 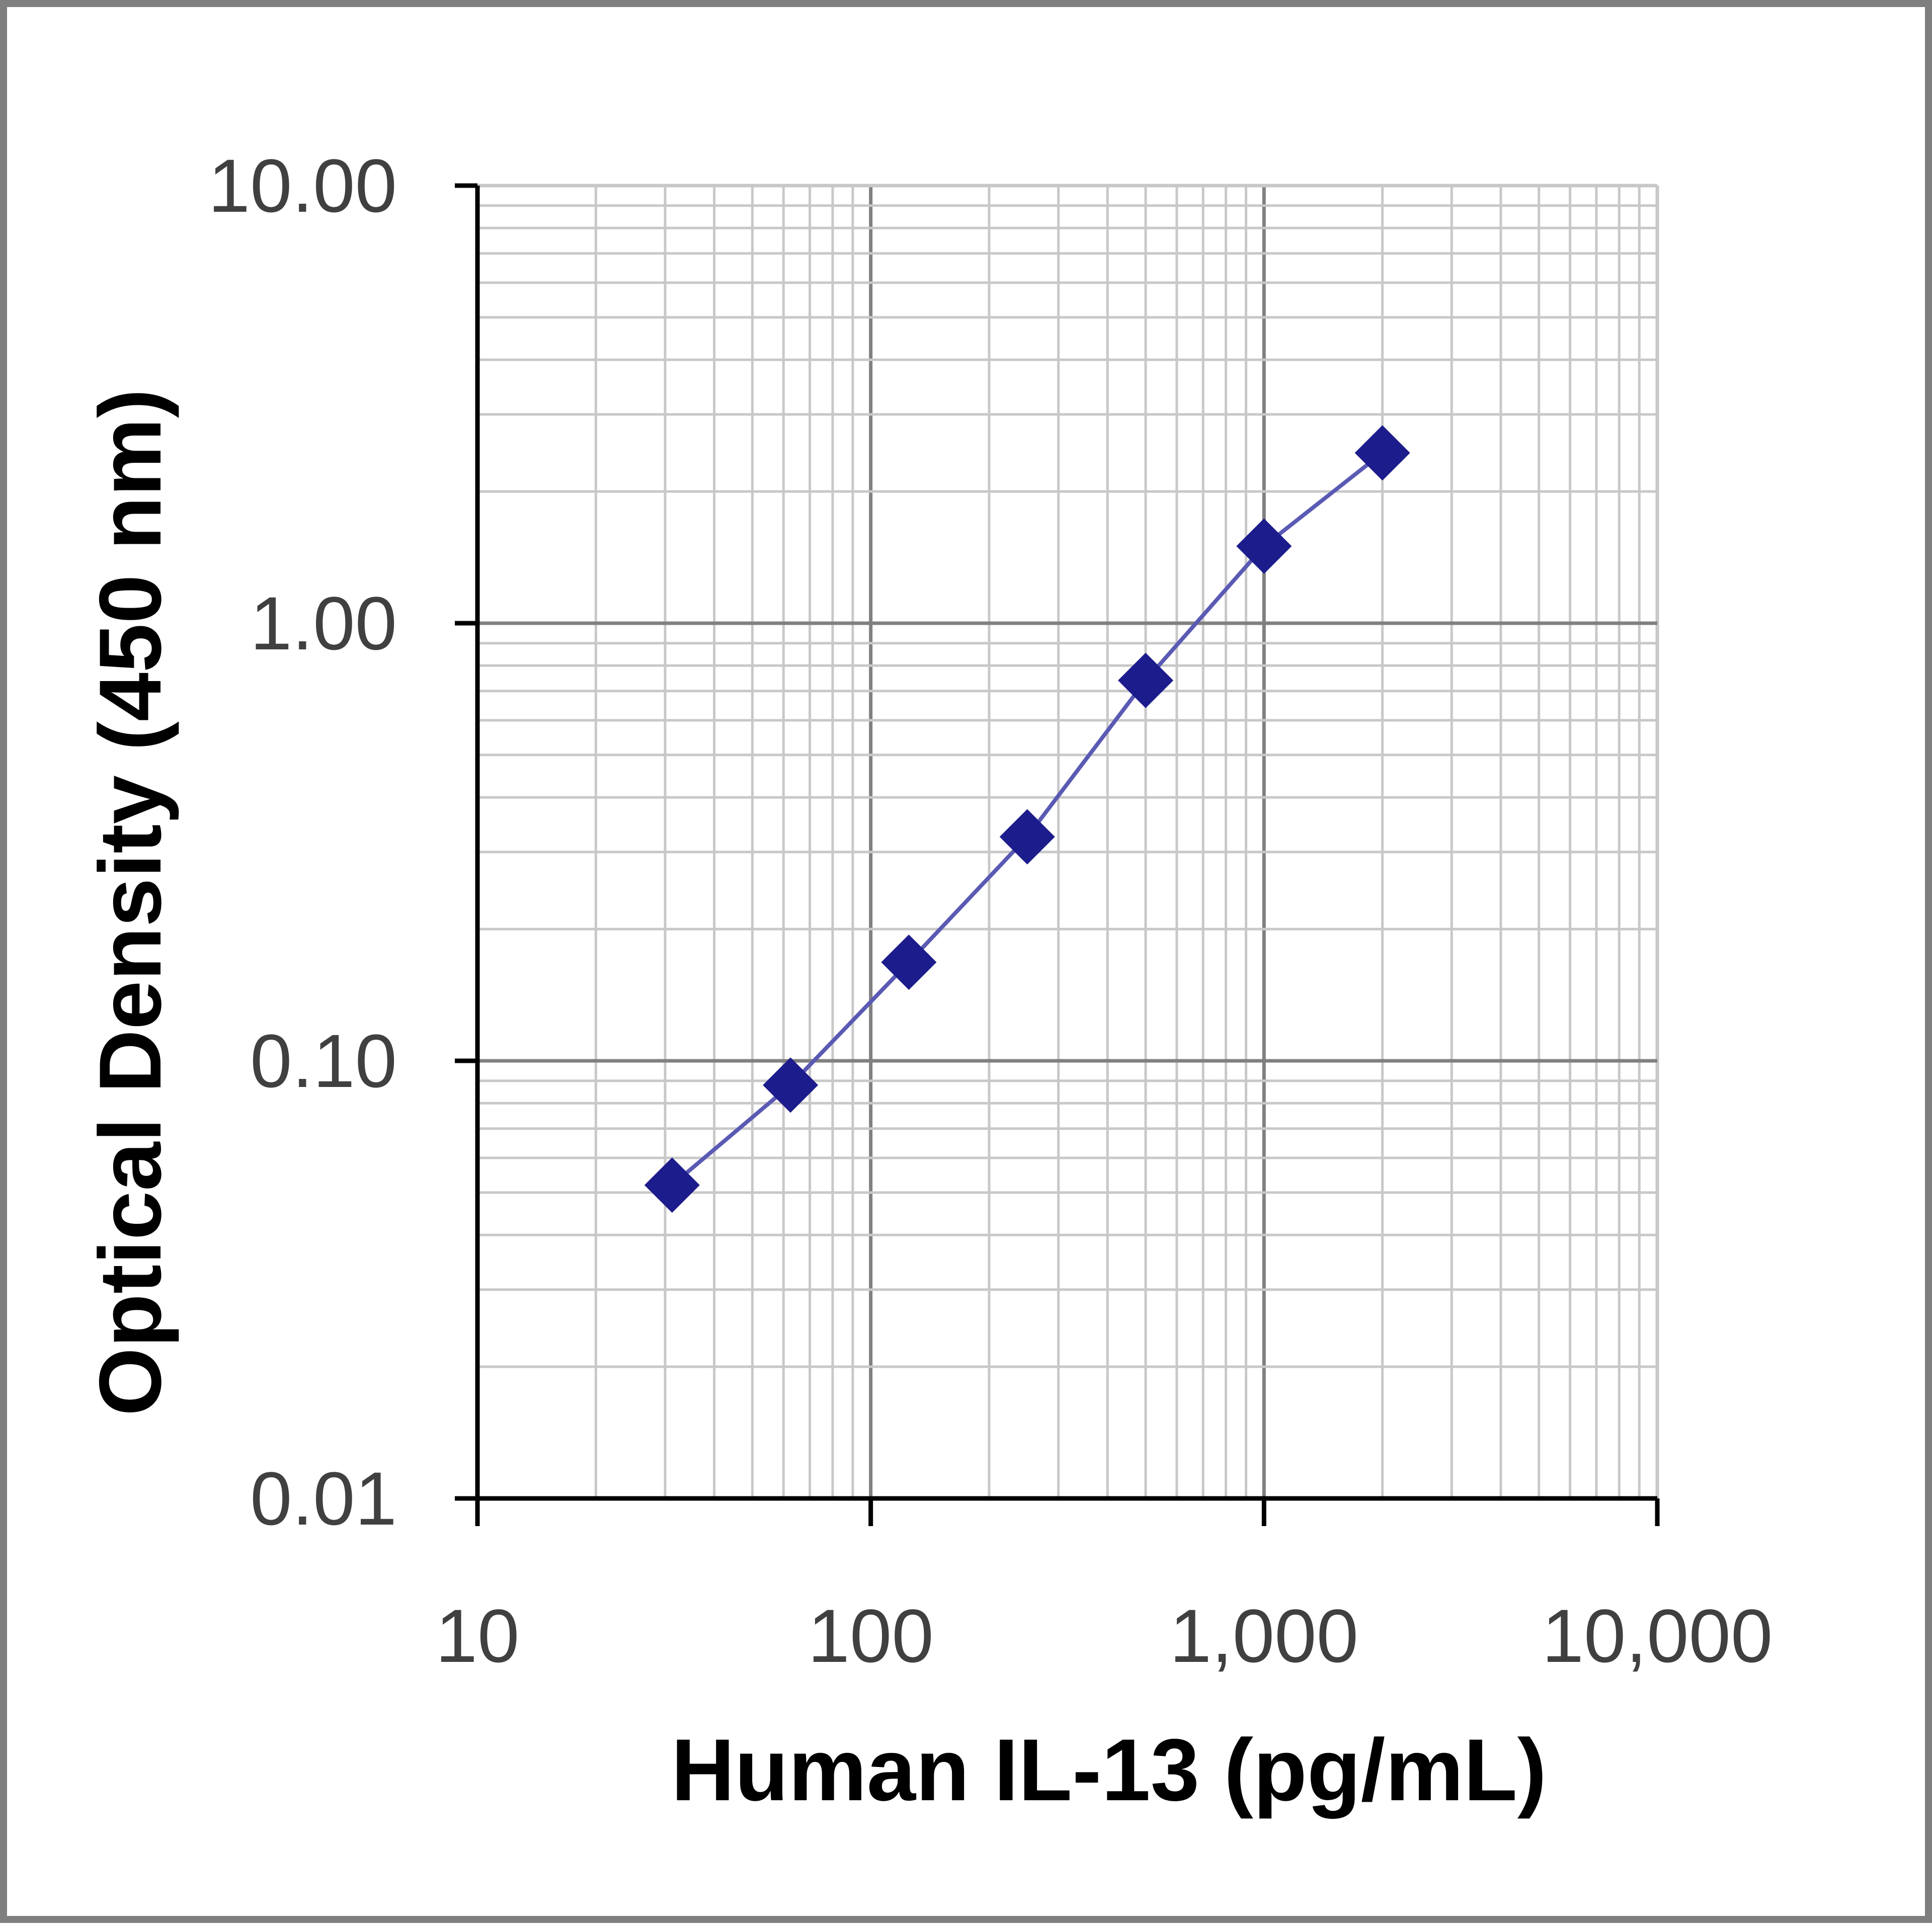 What do you see at coordinates (871, 1635) in the screenshot?
I see `x-tick-label: 100` at bounding box center [871, 1635].